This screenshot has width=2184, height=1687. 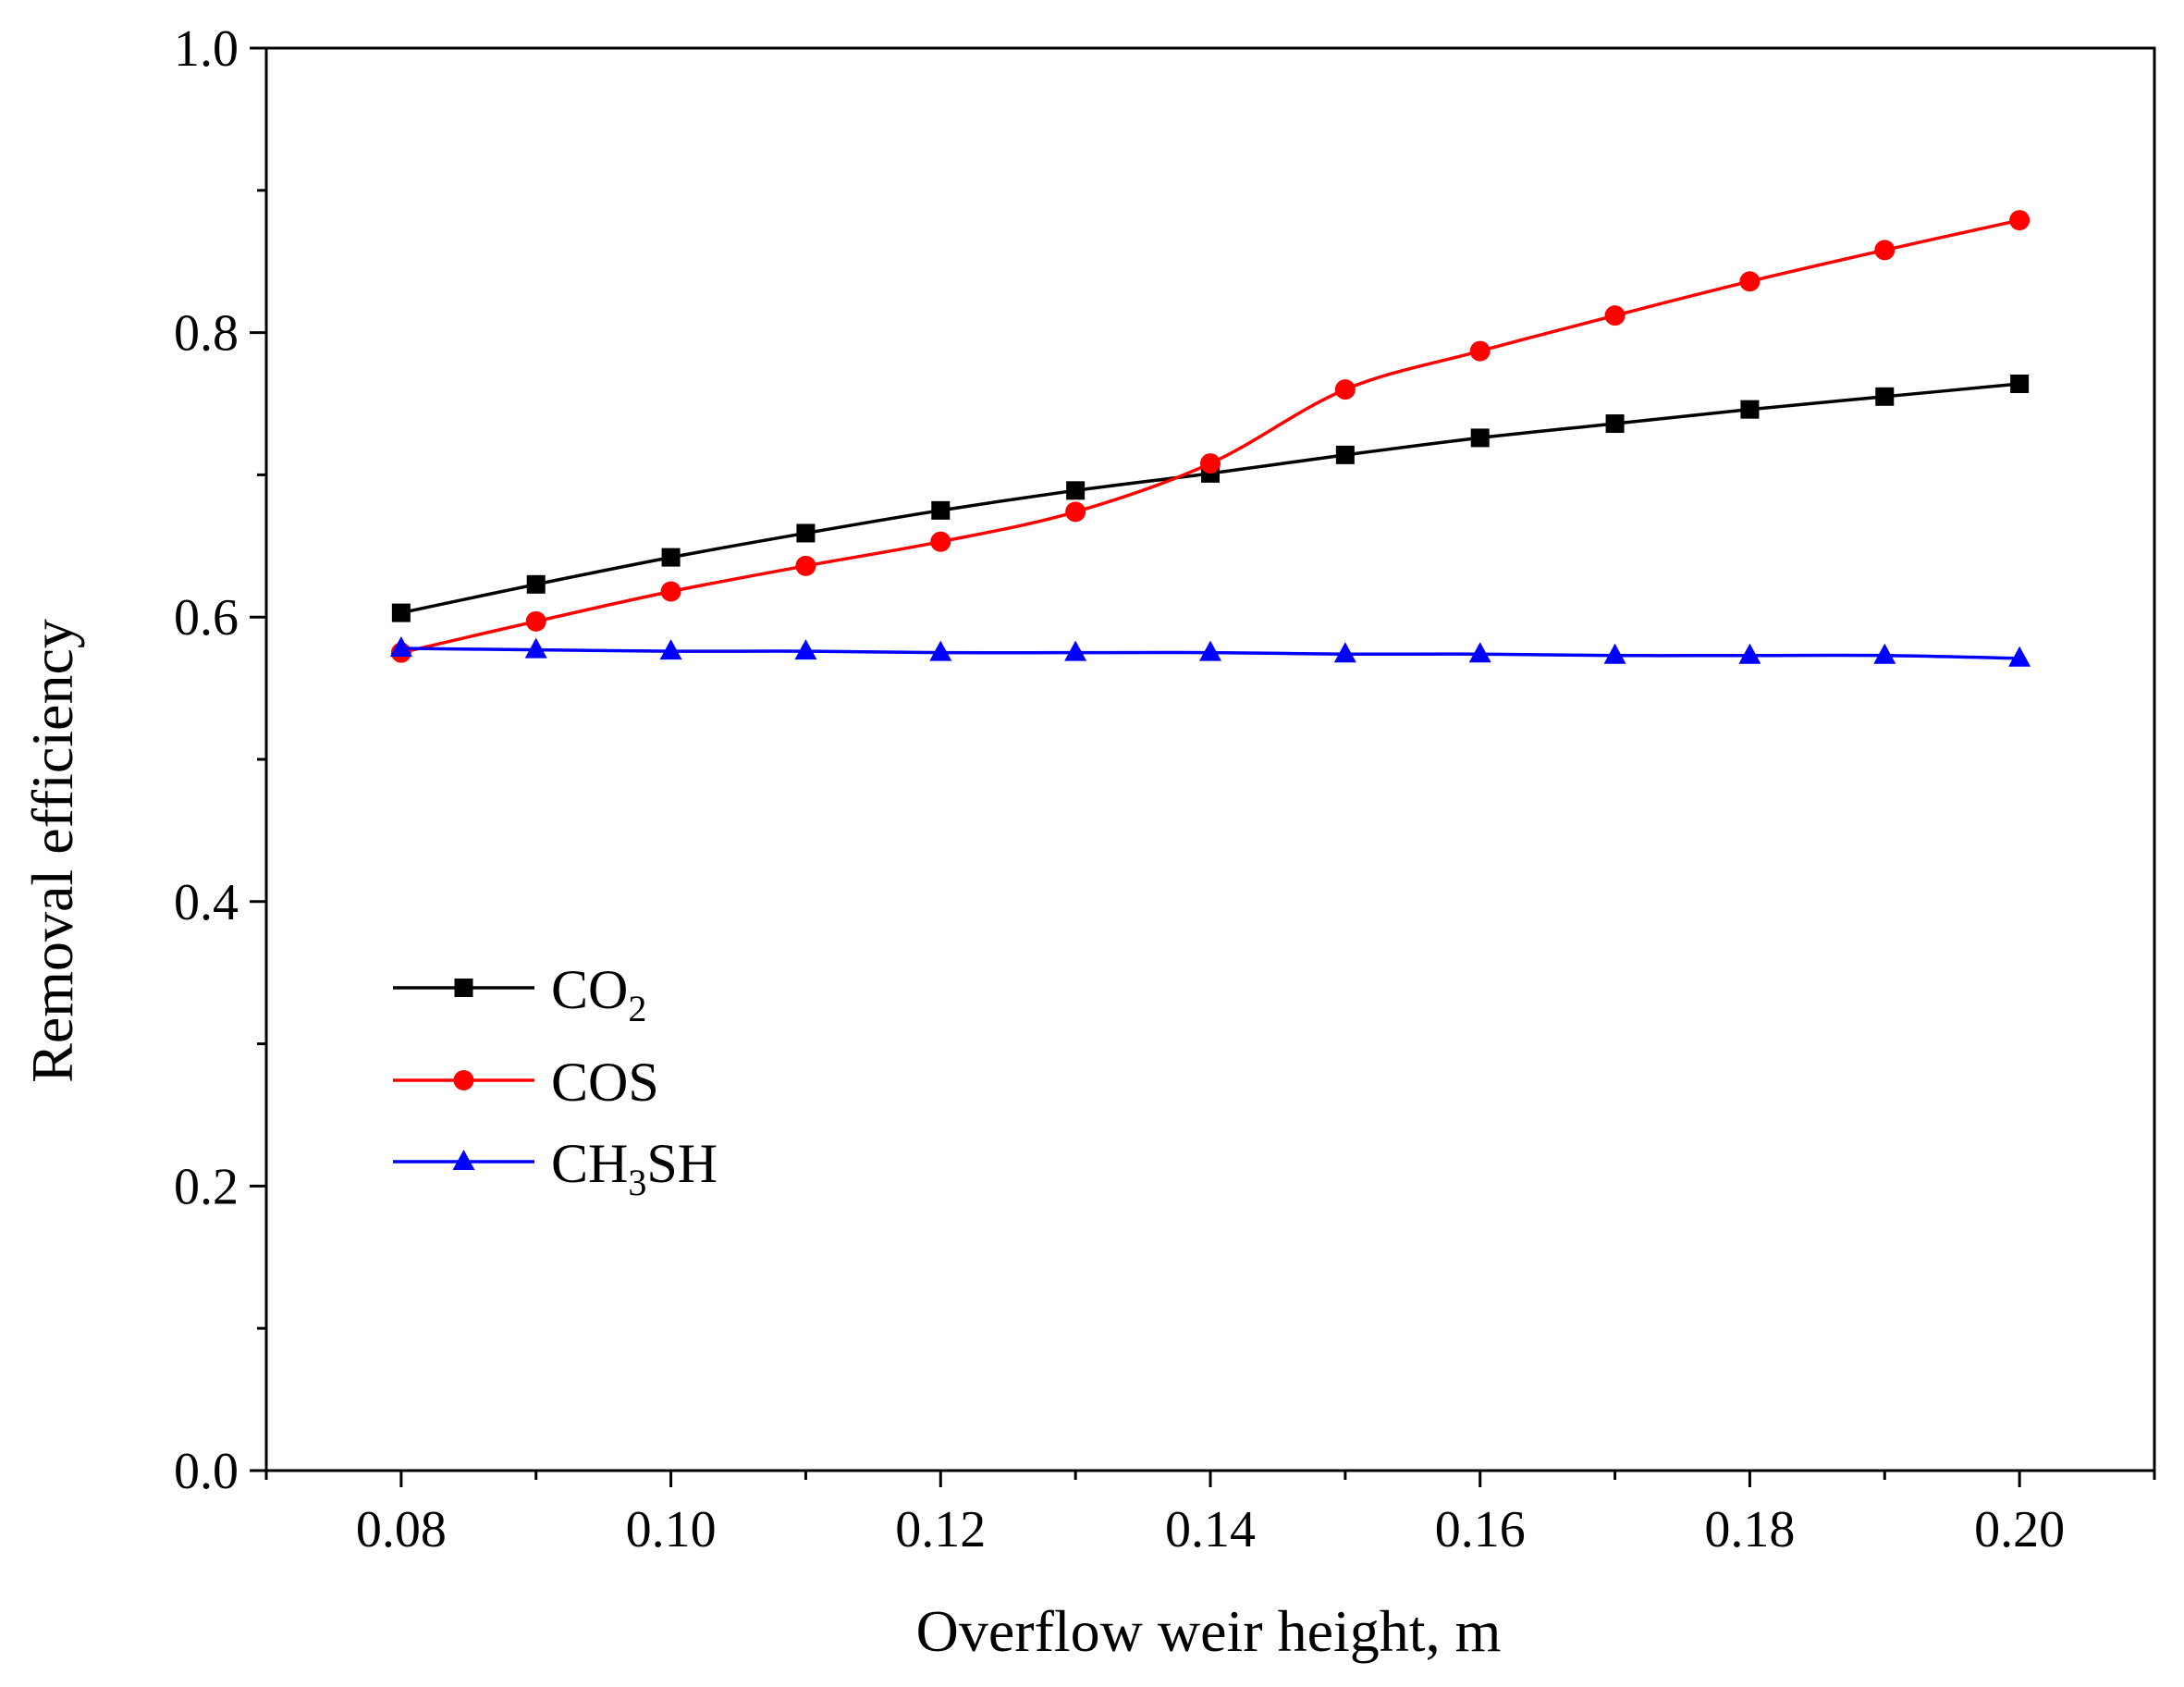 I want to click on y-axis-label: Removal efficiency, so click(x=52, y=851).